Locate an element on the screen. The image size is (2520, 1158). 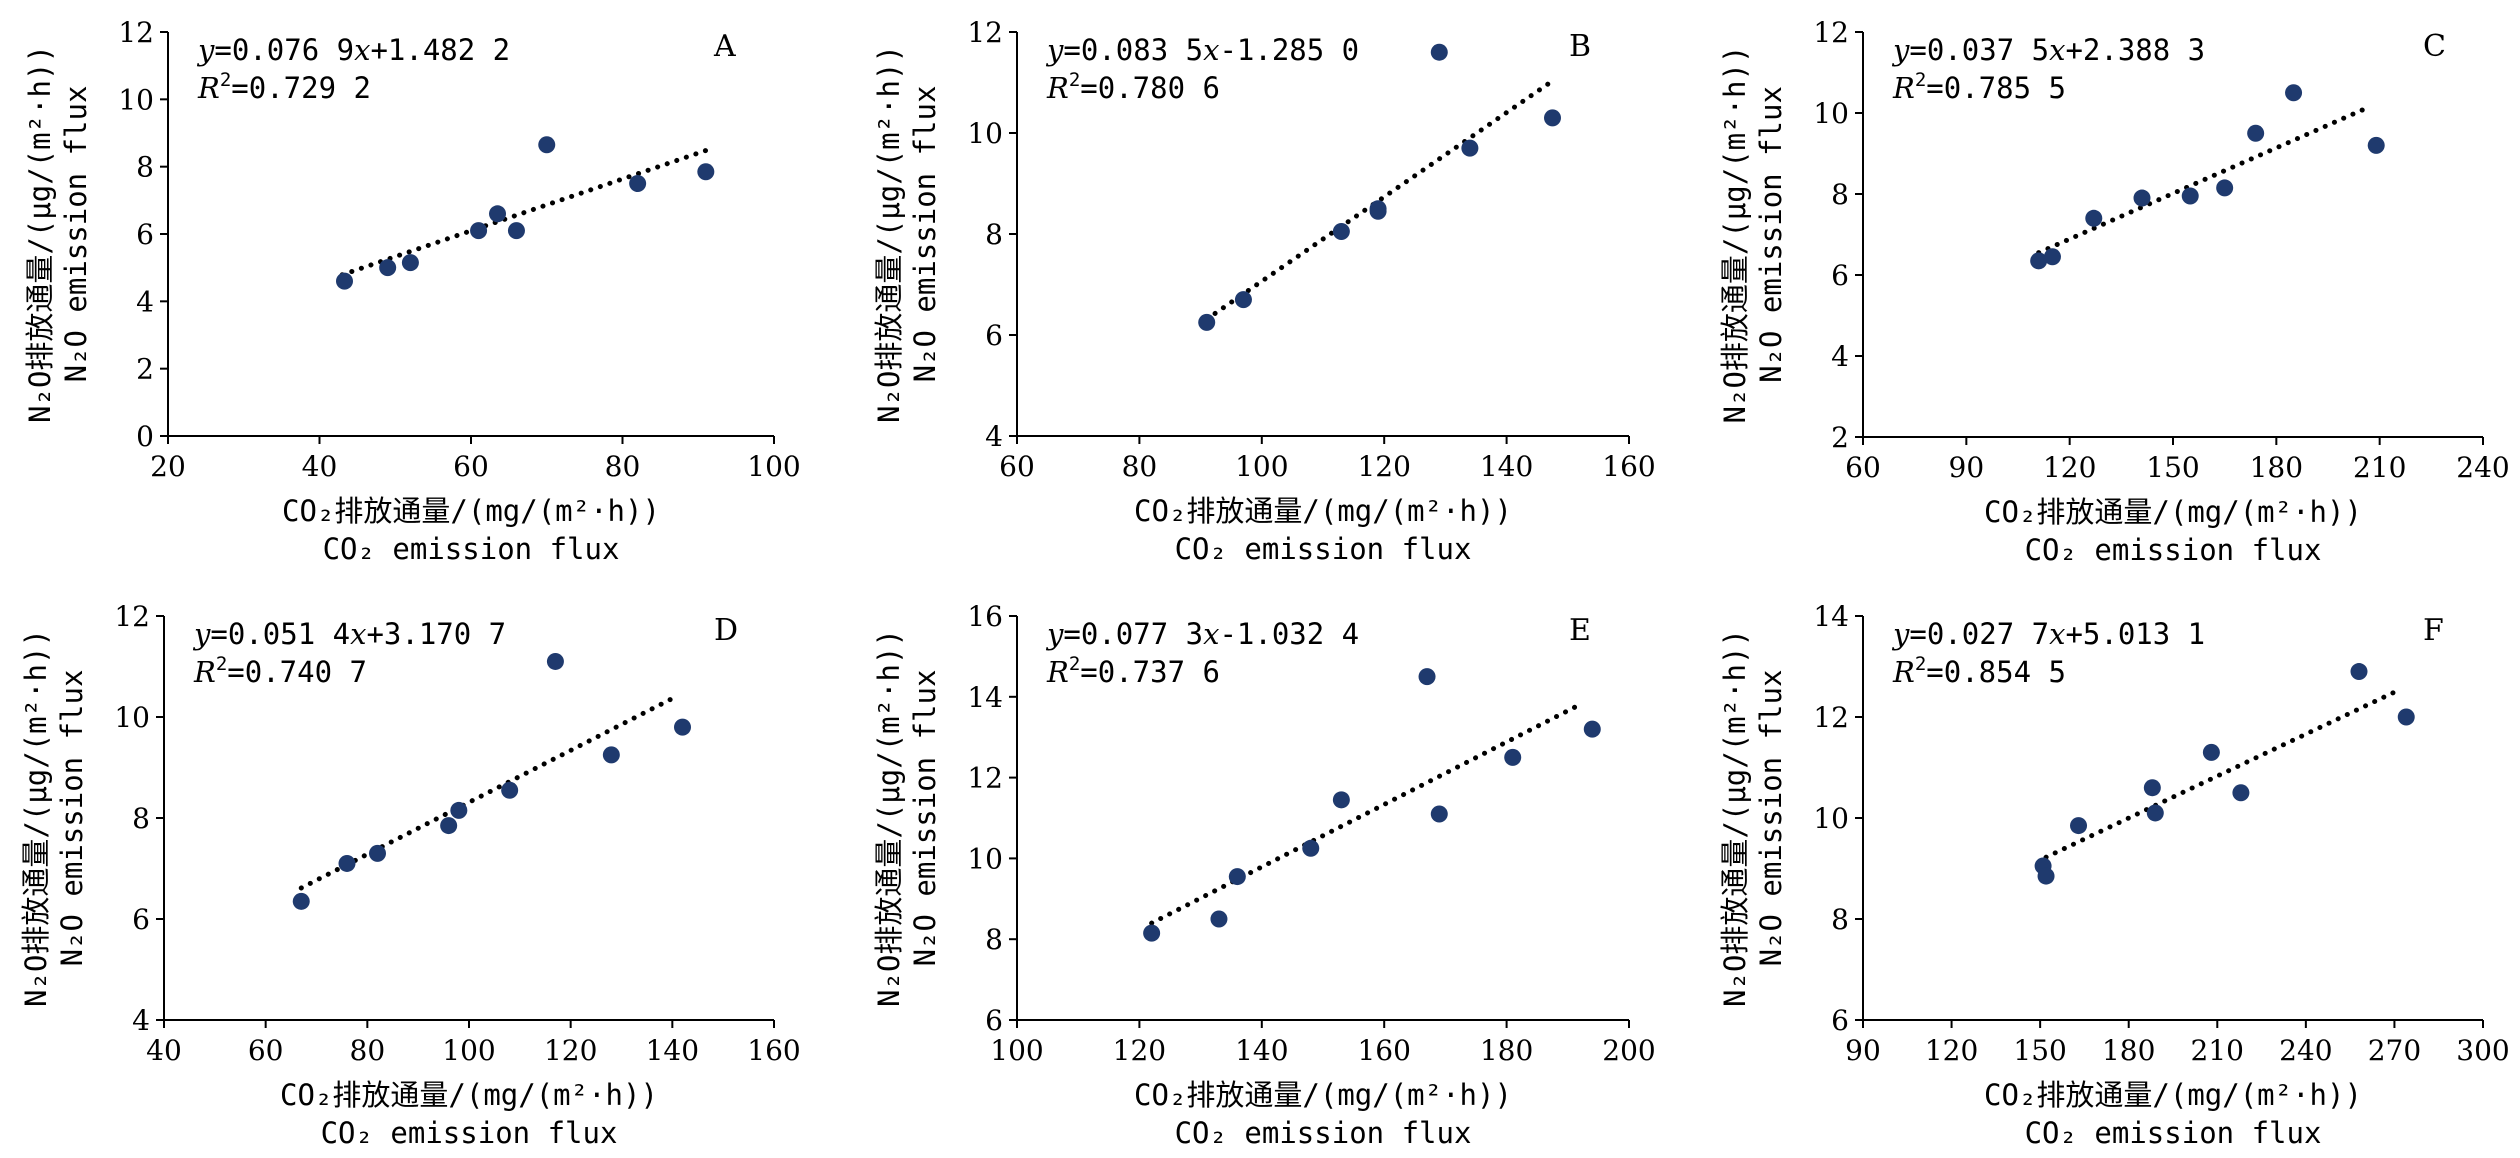
x-tick-label: 90 is located at coordinates (1863, 1050).